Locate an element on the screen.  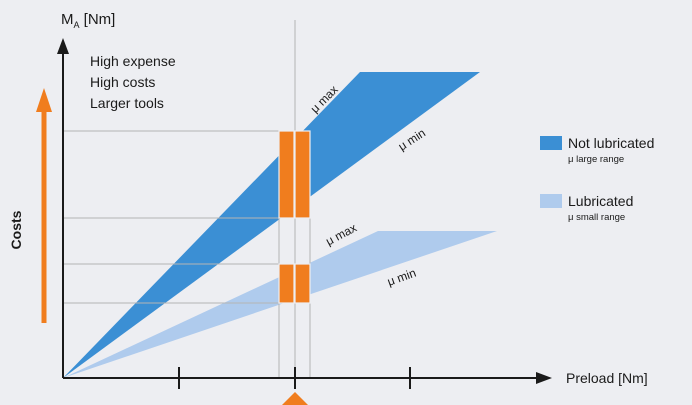
y-axis-title: MA [Nm] is located at coordinates (88, 20).